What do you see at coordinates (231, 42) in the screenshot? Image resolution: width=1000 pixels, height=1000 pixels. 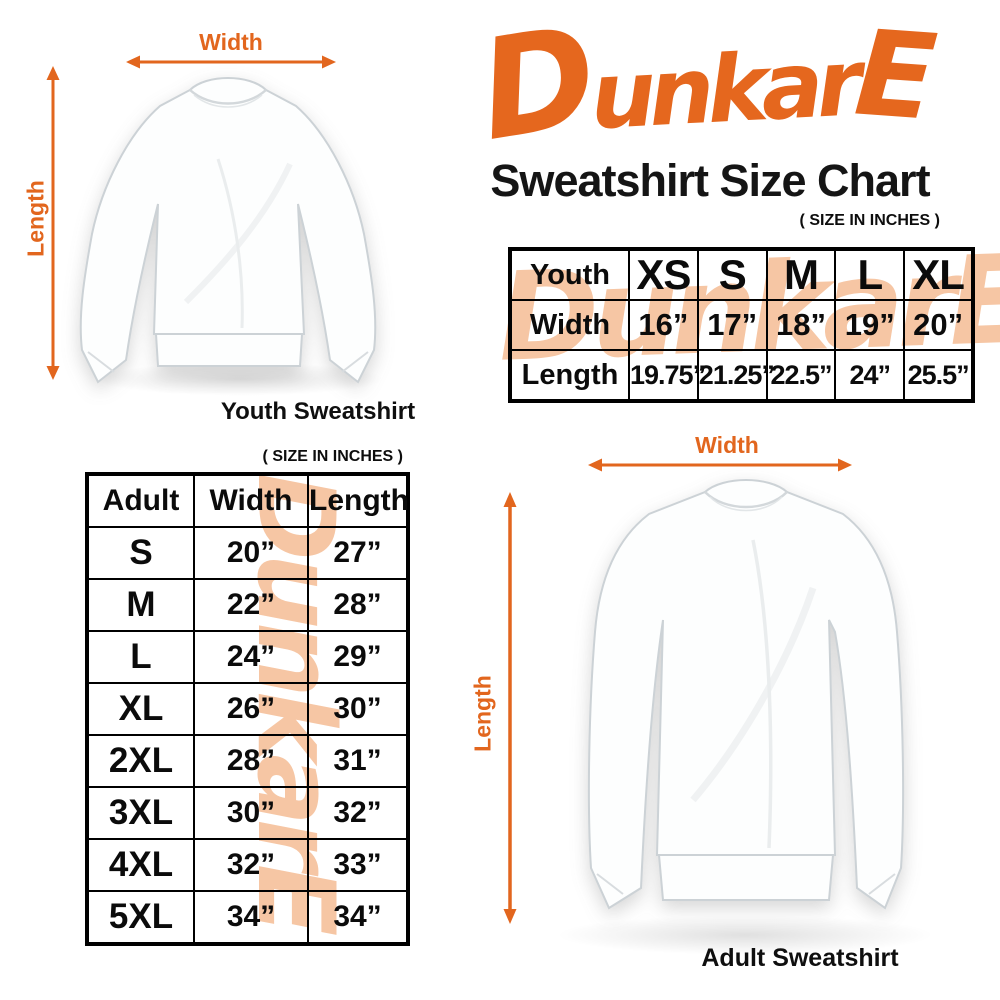 I see `youth-width-label: Width` at bounding box center [231, 42].